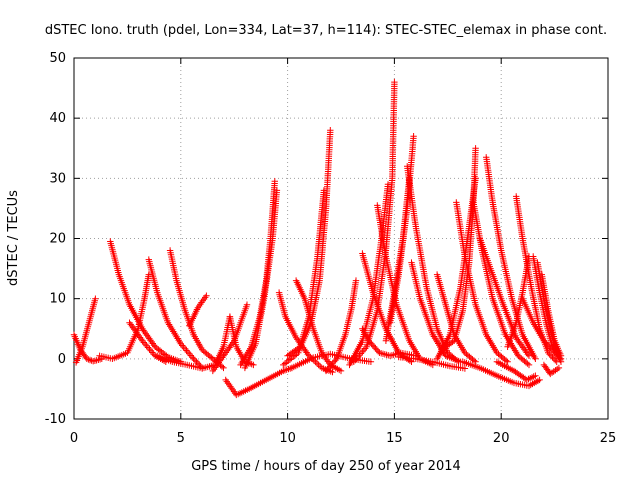 The image size is (640, 480). Describe the element at coordinates (57, 178) in the screenshot. I see `y-tick-label: 30` at that location.